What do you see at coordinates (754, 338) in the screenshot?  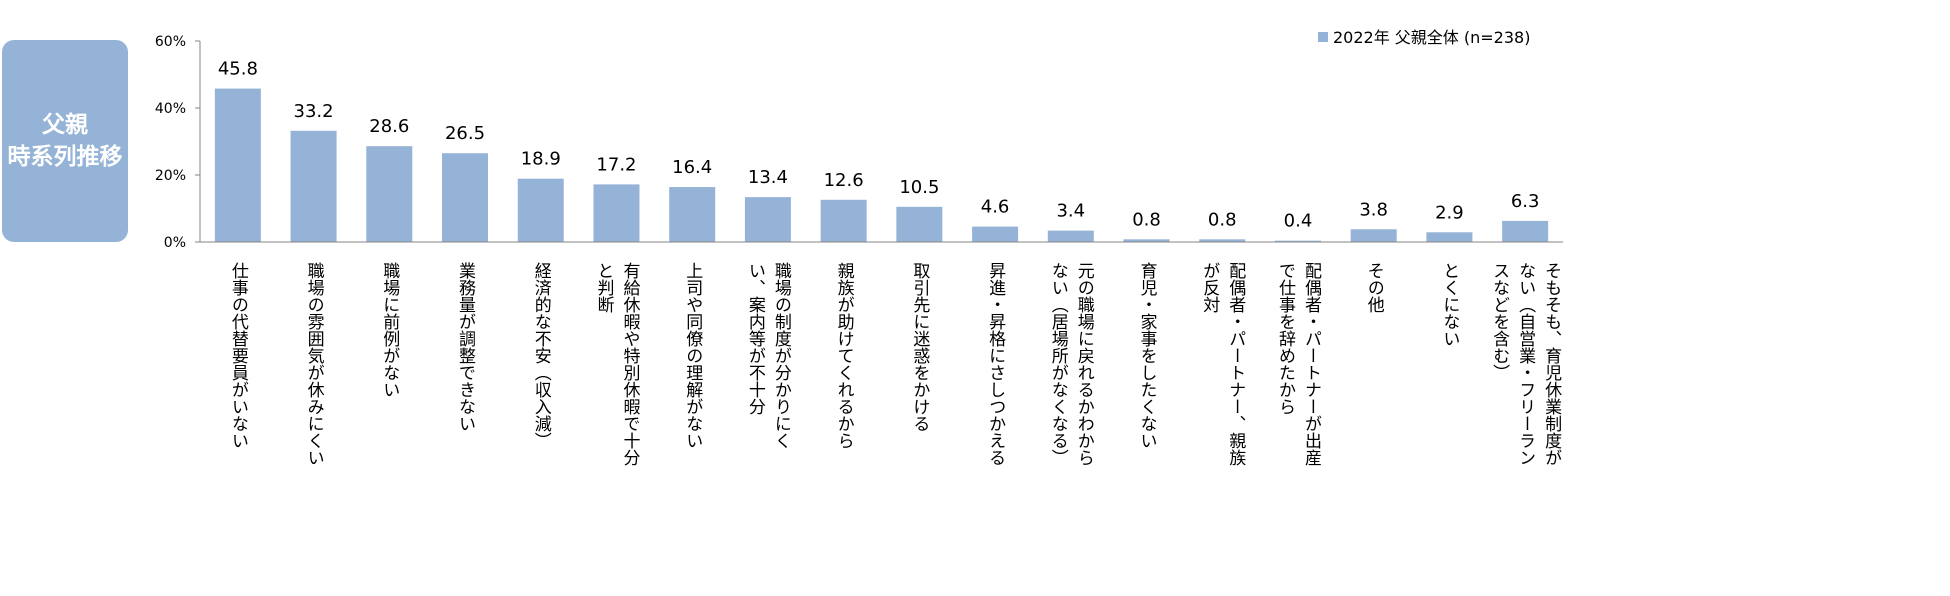 I see `category-label-line: い、案内等が不十分` at bounding box center [754, 338].